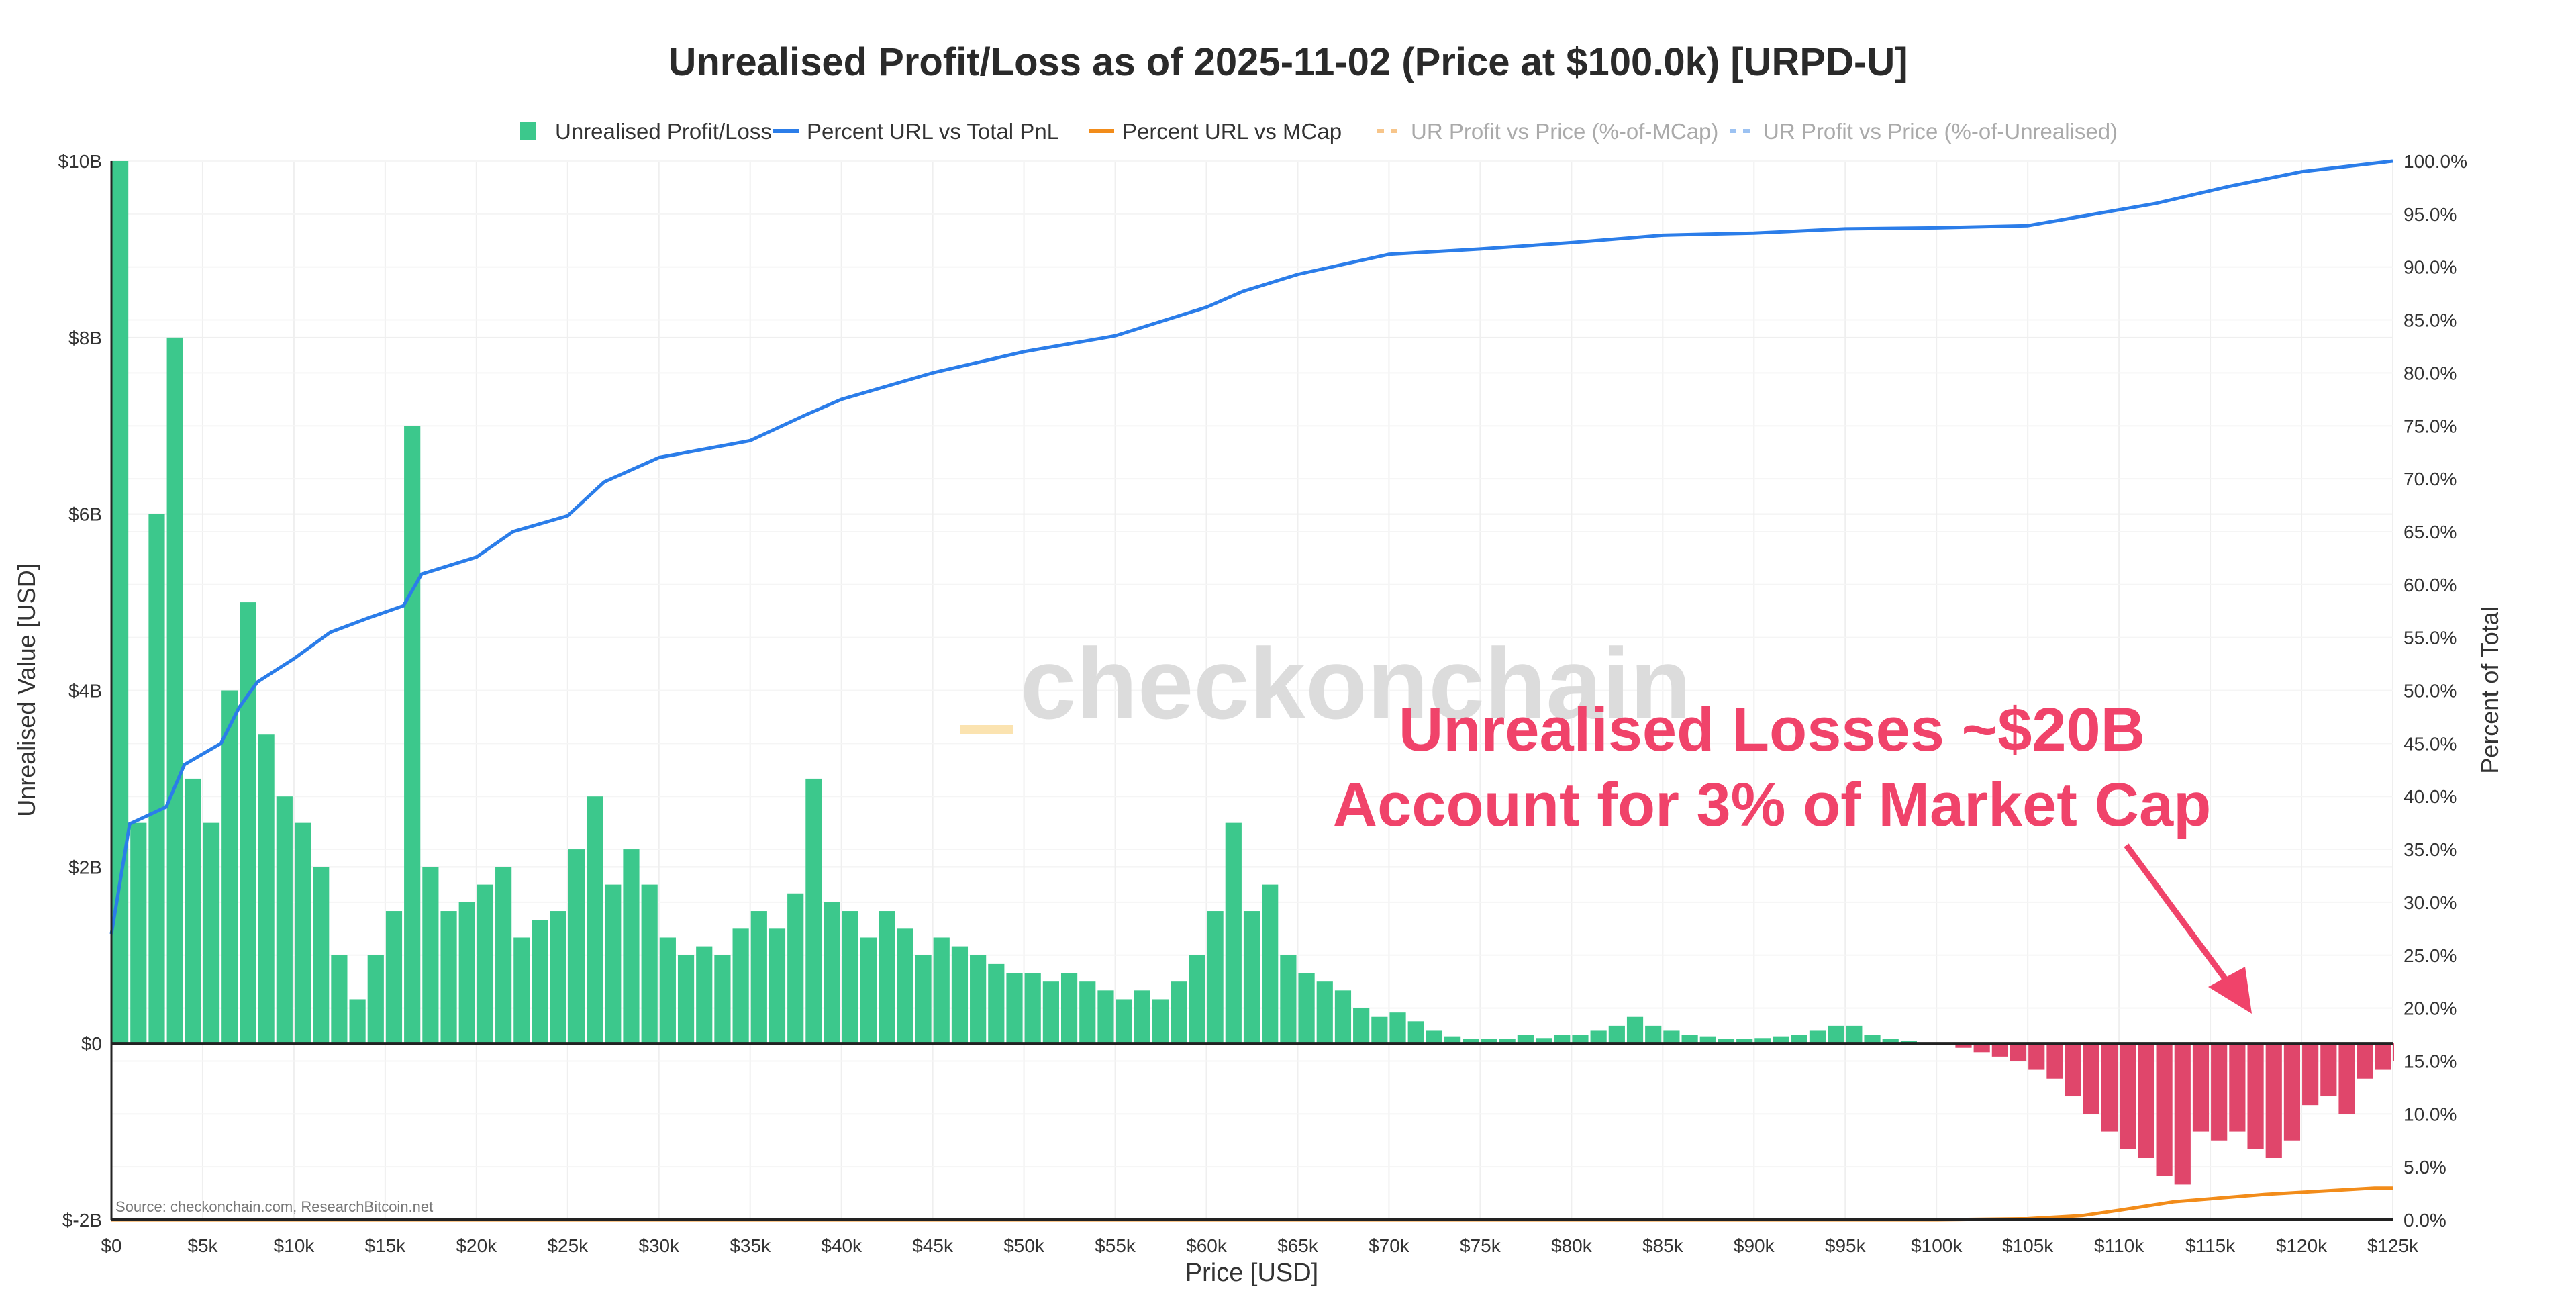 Image resolution: width=2576 pixels, height=1293 pixels. What do you see at coordinates (2430, 849) in the screenshot?
I see `y2-tick-label: 35.0%` at bounding box center [2430, 849].